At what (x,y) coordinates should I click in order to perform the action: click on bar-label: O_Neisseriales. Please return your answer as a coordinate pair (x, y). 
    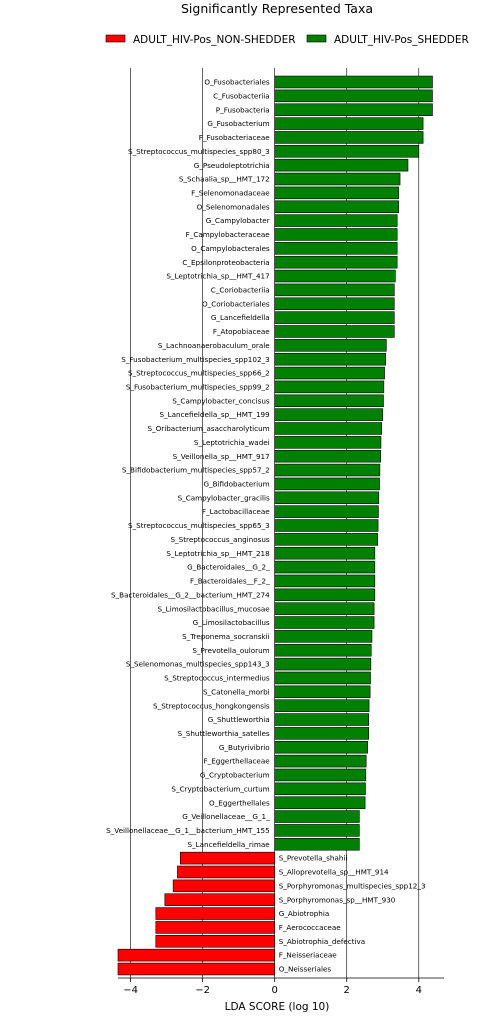
    Looking at the image, I should click on (305, 969).